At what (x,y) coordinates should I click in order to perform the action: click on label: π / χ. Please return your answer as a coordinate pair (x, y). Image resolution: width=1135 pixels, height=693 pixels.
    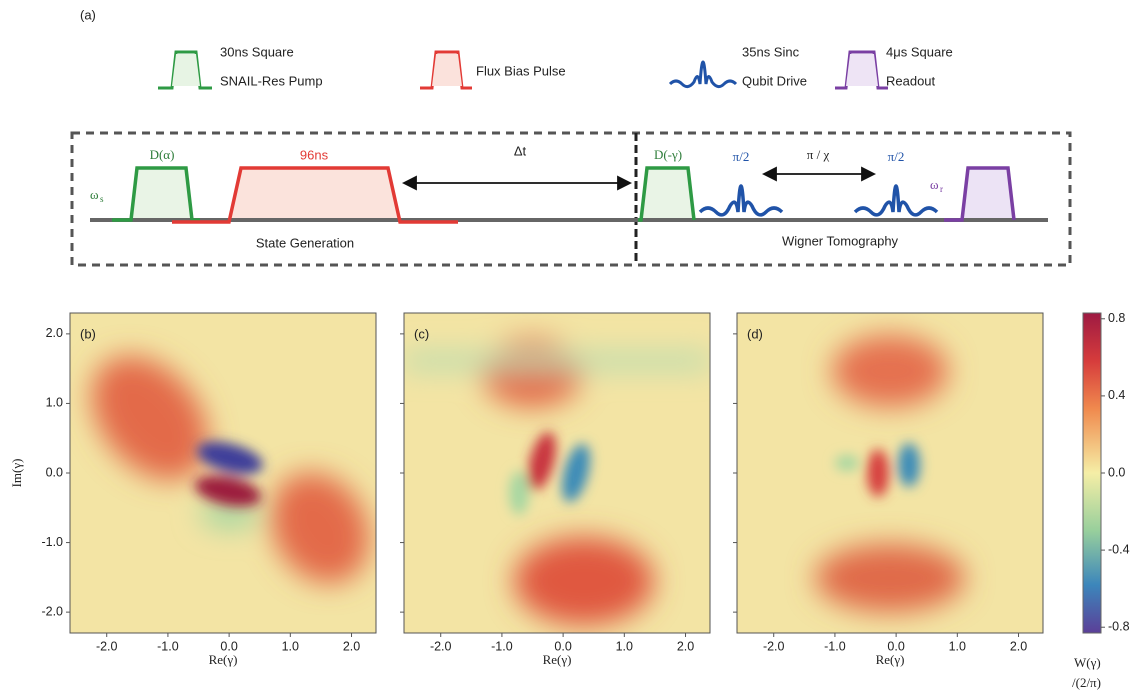
    Looking at the image, I should click on (818, 154).